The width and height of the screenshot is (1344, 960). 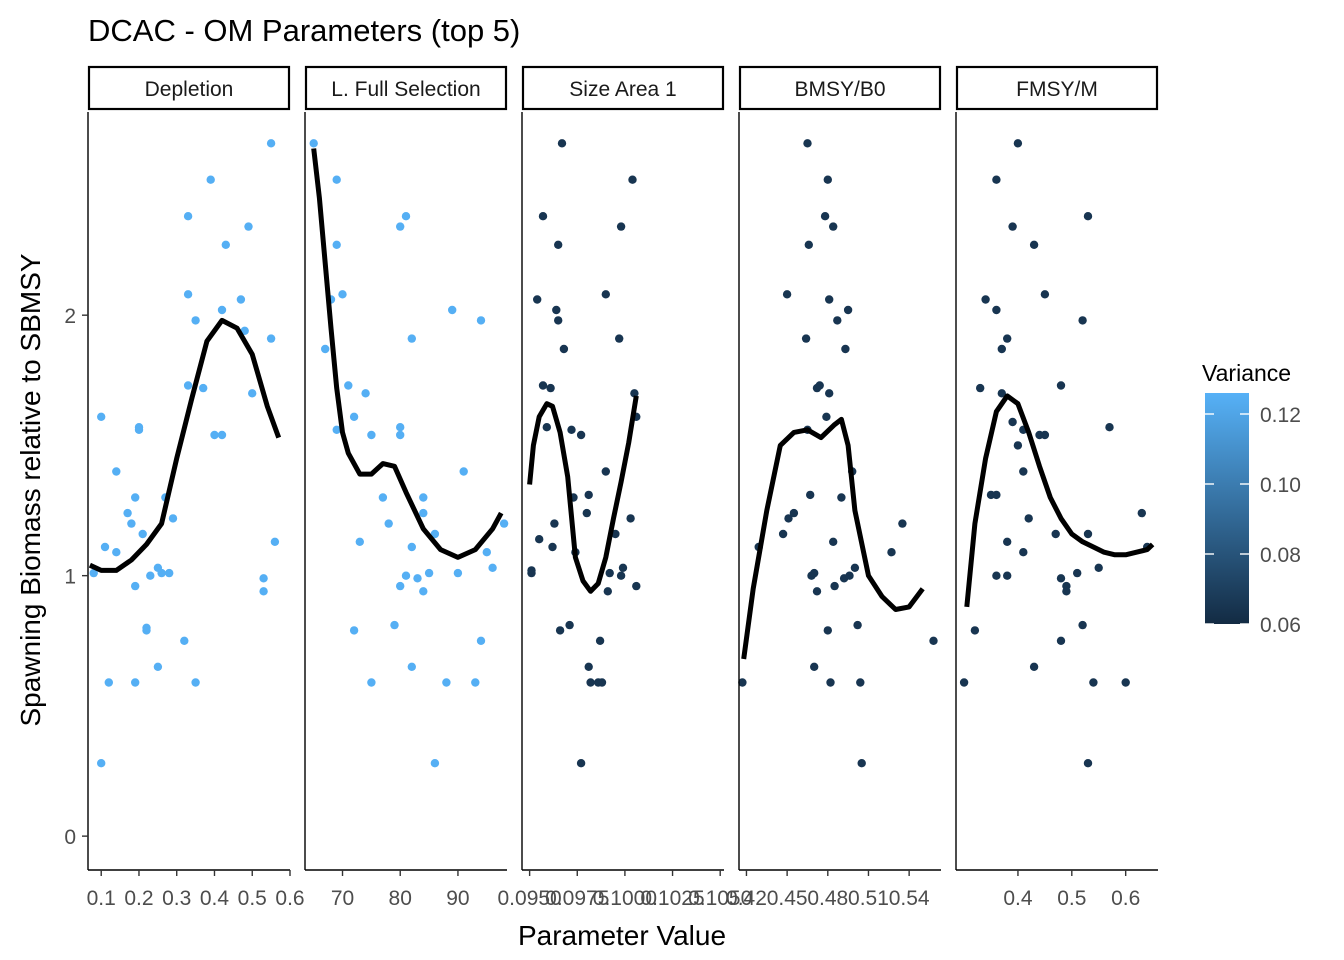 I want to click on facet-label: L. Full Selection, so click(x=405, y=89).